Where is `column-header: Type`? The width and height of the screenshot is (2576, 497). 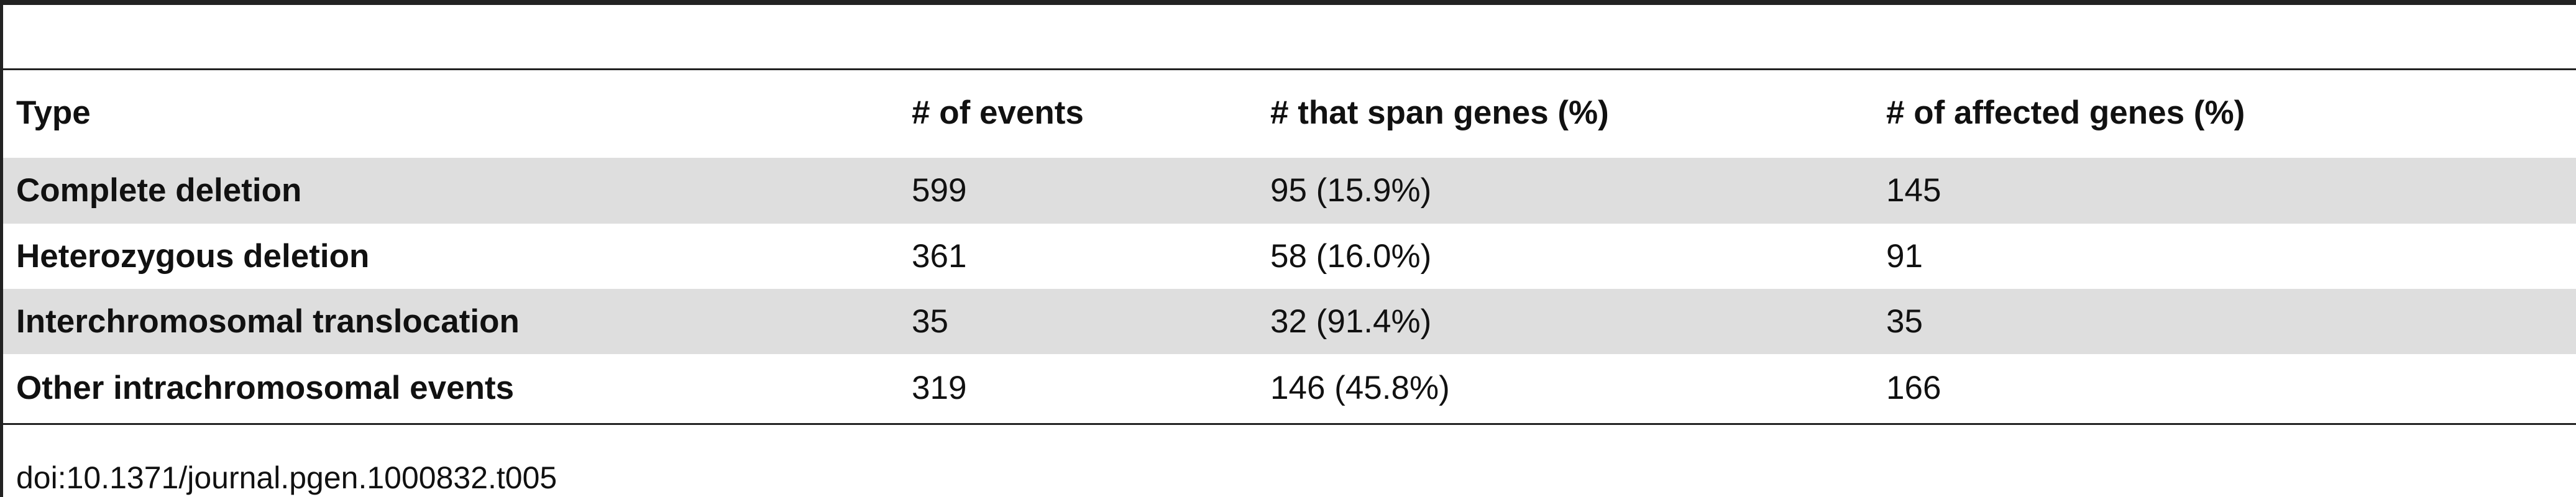 column-header: Type is located at coordinates (53, 112).